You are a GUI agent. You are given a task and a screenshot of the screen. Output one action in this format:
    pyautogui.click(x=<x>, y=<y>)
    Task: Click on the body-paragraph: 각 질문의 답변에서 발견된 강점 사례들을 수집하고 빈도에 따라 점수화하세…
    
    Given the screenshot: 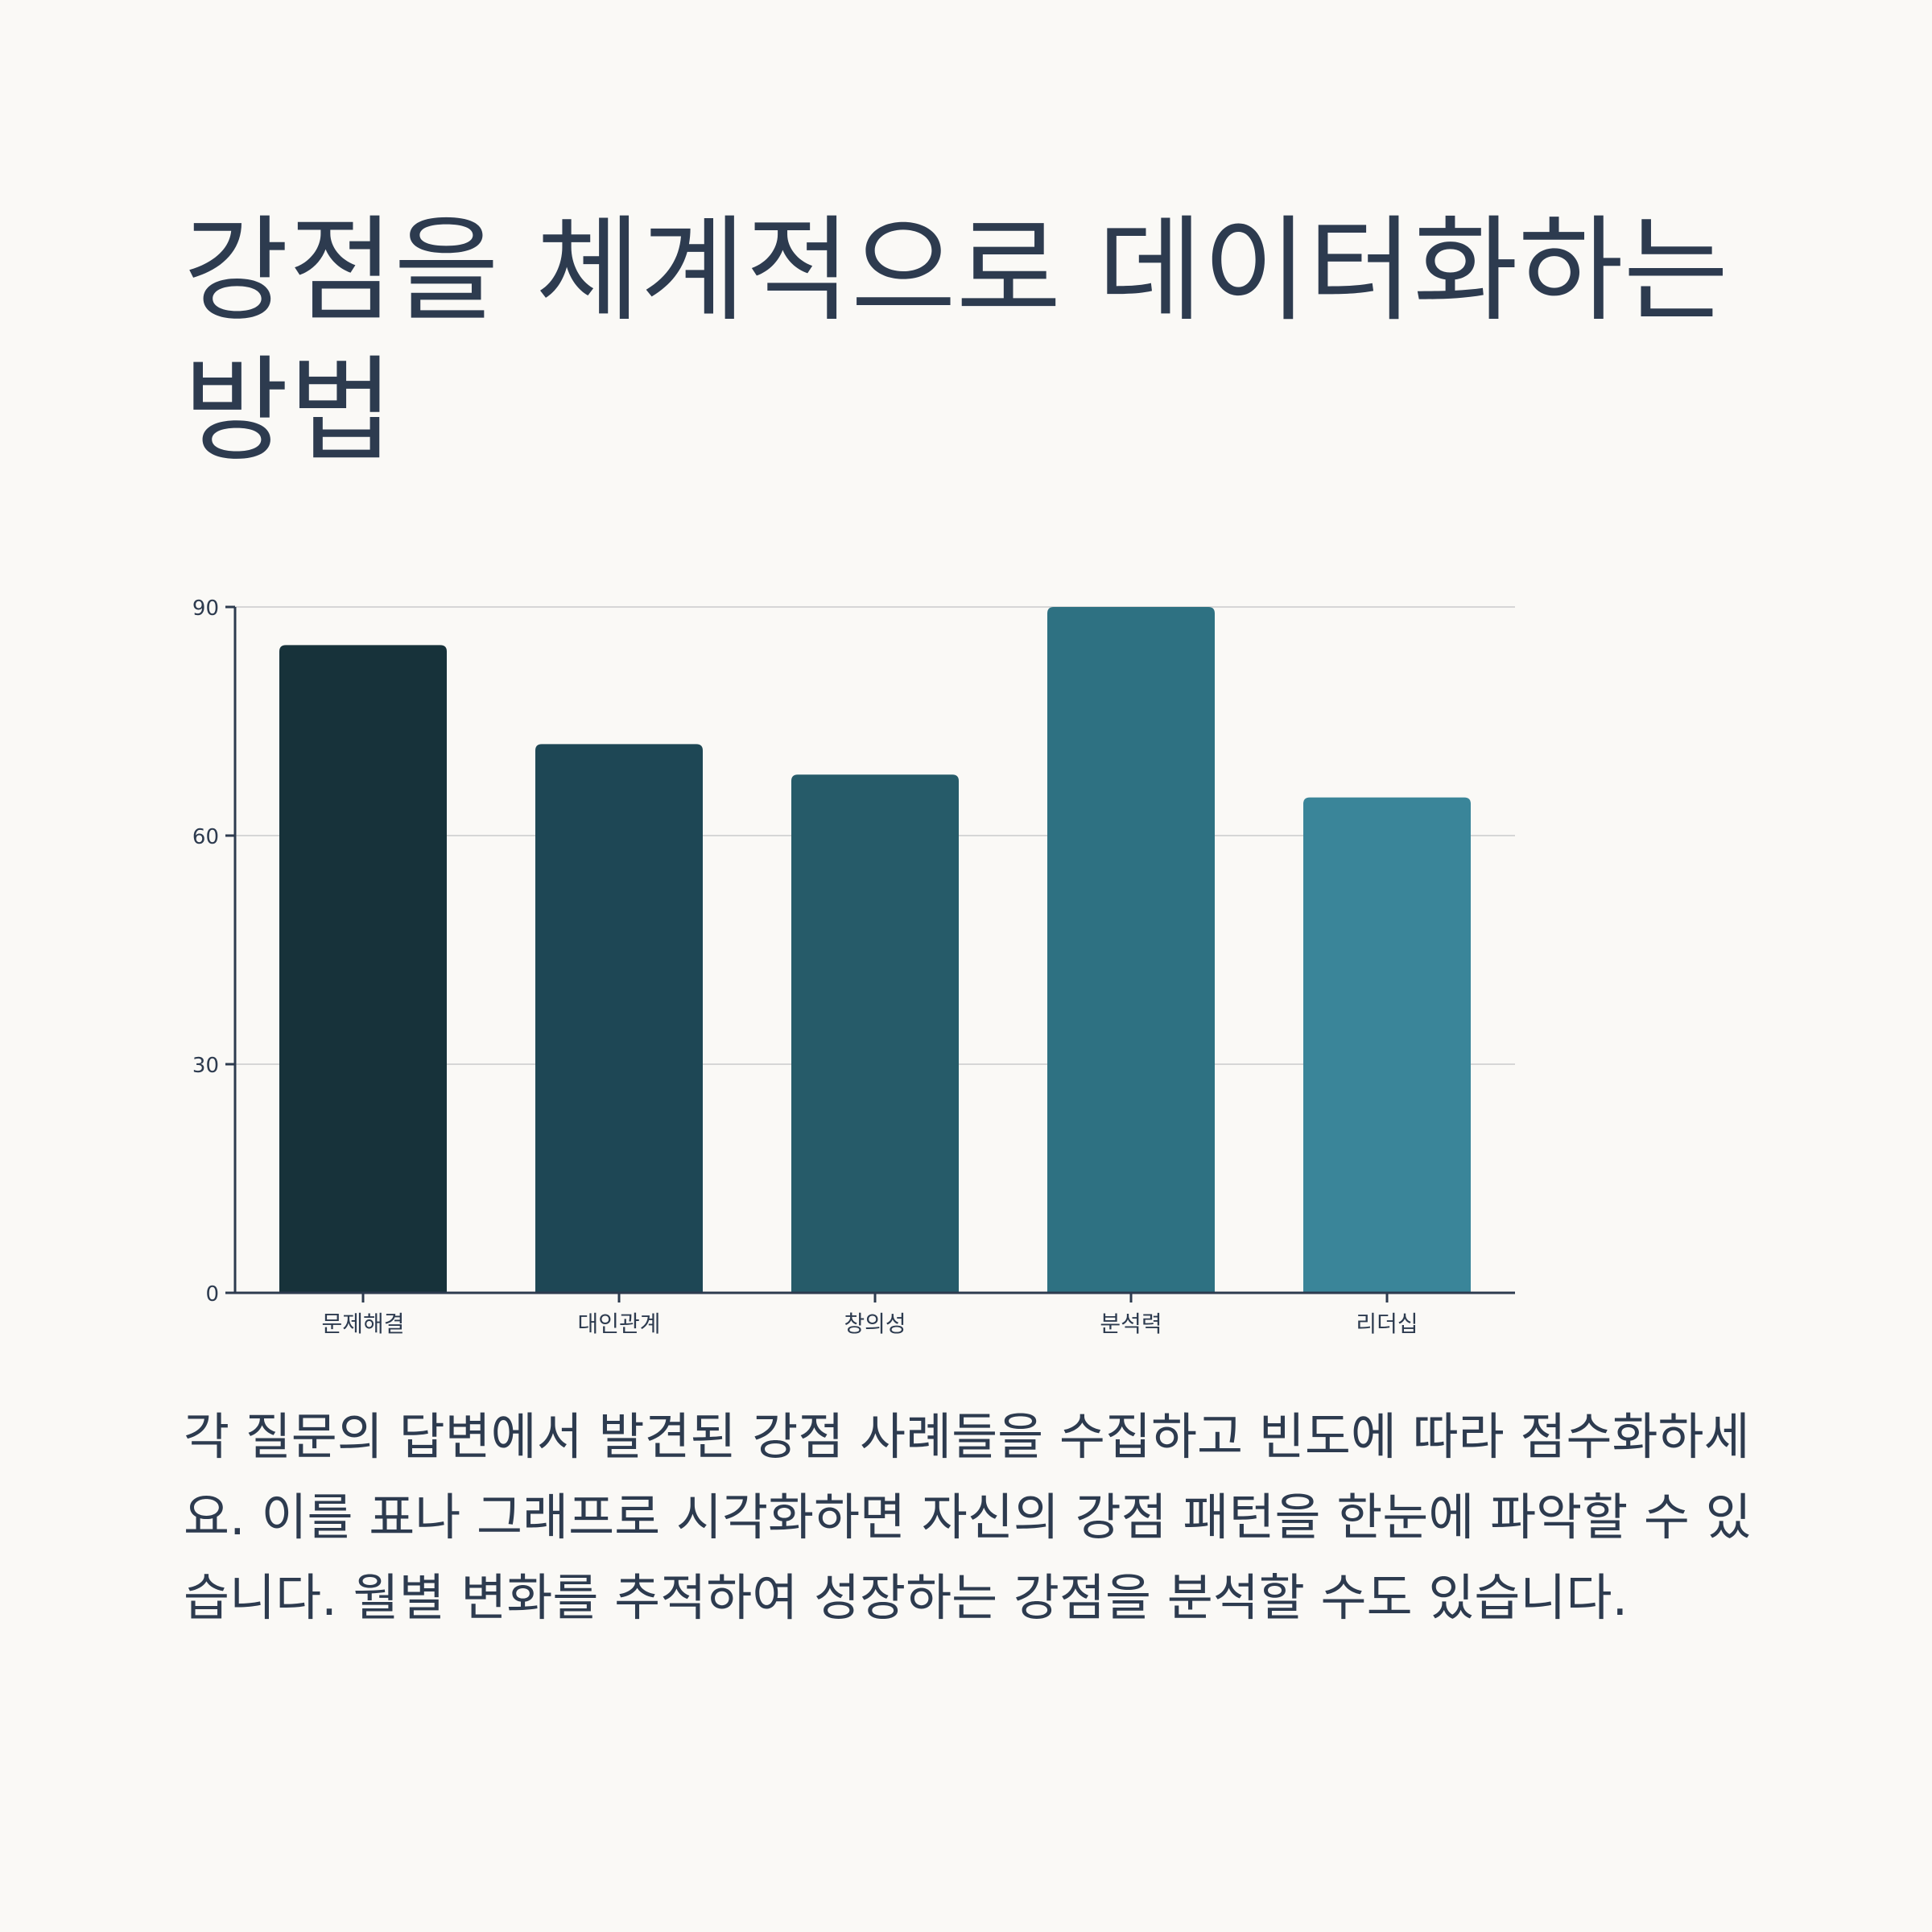 What is the action you would take?
    pyautogui.click(x=968, y=1517)
    